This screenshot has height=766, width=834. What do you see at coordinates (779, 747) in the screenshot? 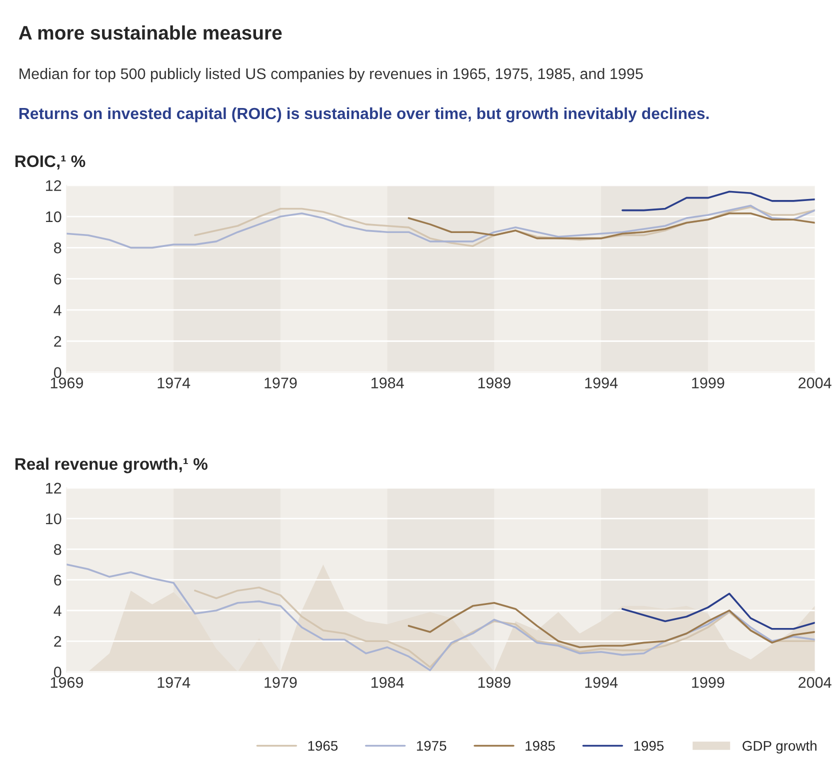
I see `legend-label: GDP growth` at bounding box center [779, 747].